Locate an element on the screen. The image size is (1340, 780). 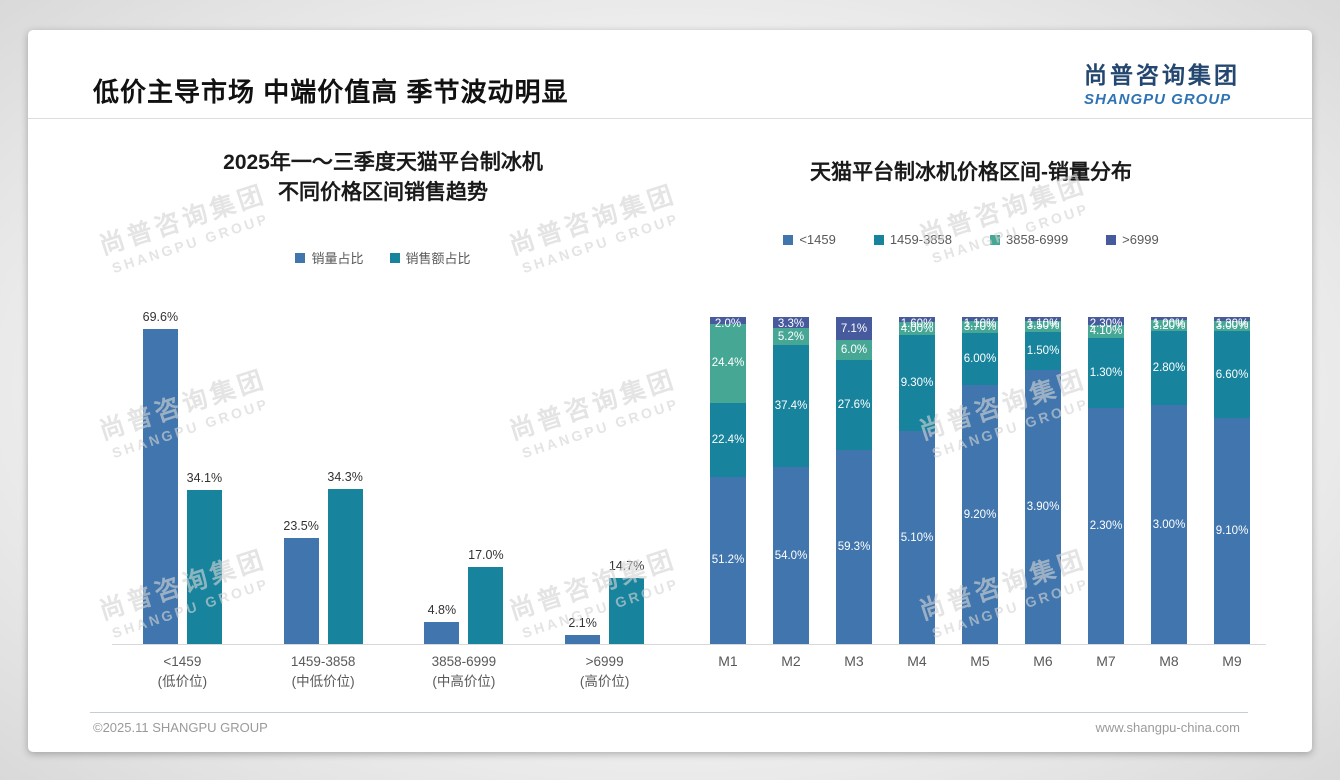
segment-value-label: 5.2% is located at coordinates (791, 336).